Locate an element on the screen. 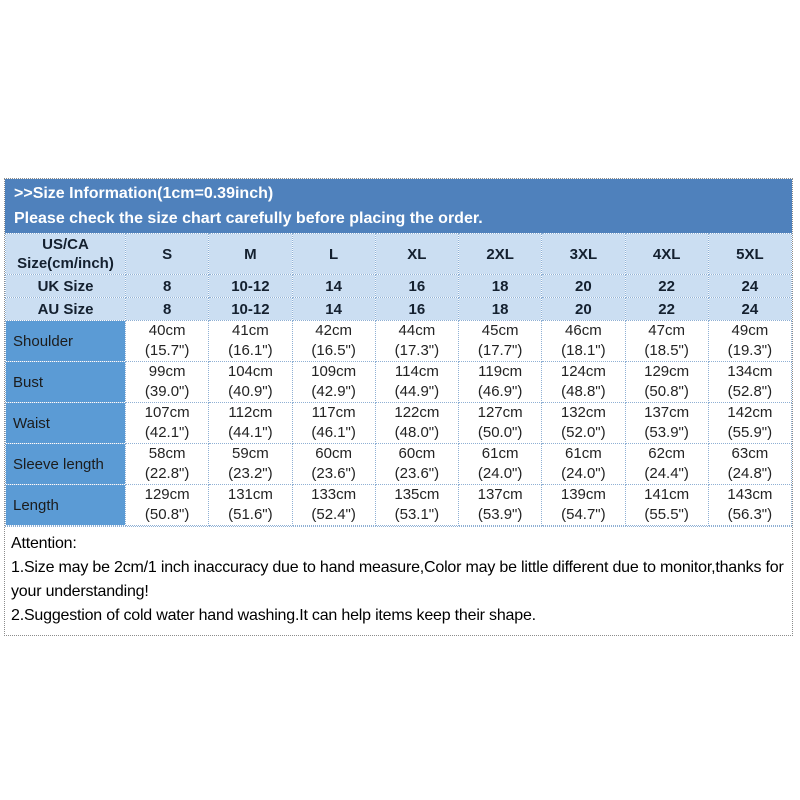 The height and width of the screenshot is (800, 800). value-cm: 132cm is located at coordinates (583, 412).